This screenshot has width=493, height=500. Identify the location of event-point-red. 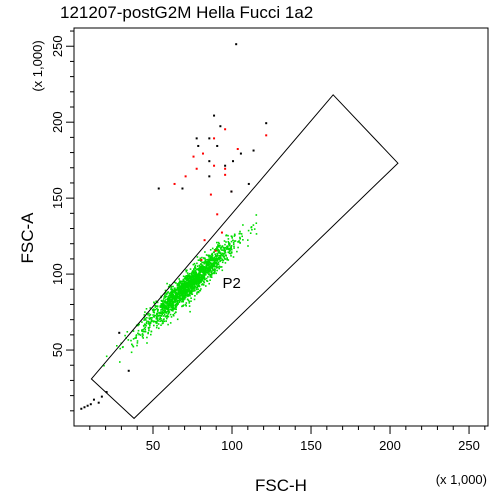
(185, 176).